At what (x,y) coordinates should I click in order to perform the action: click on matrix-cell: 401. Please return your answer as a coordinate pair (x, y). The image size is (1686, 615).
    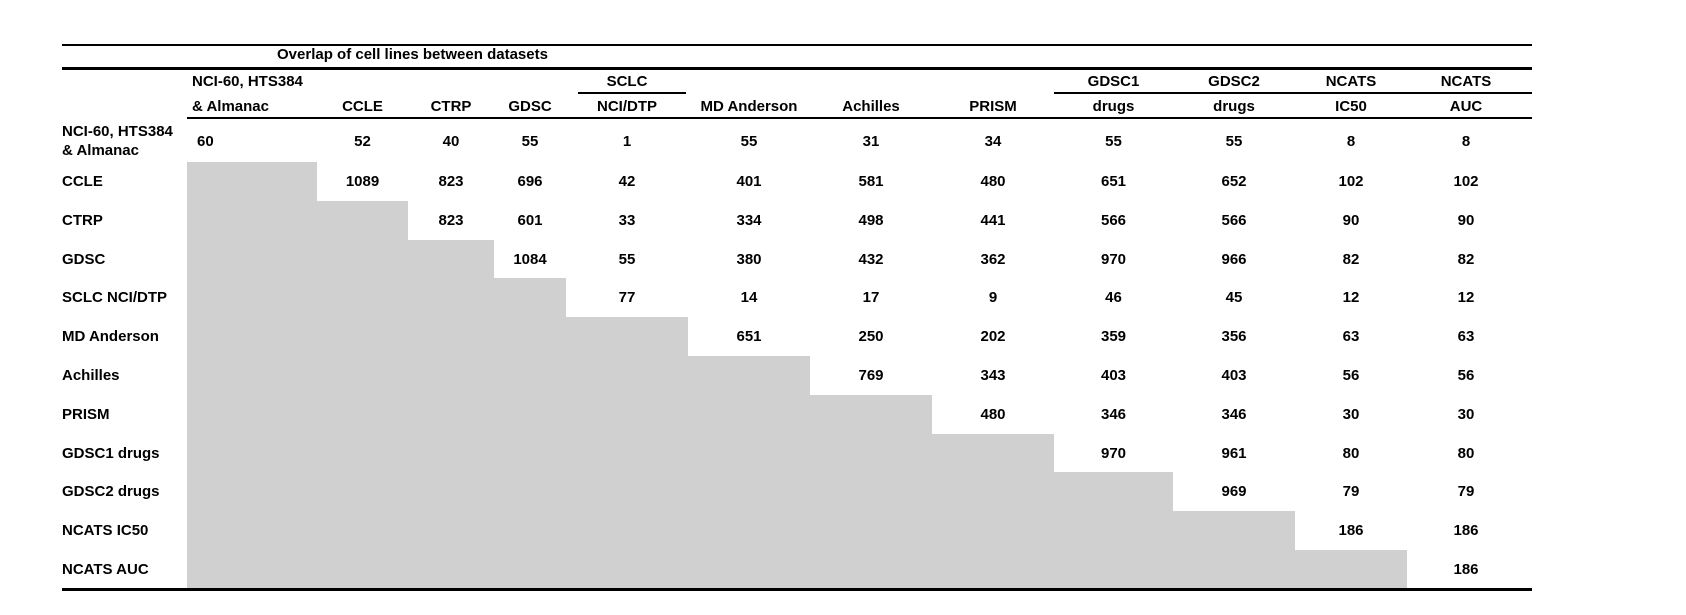
    Looking at the image, I should click on (749, 181).